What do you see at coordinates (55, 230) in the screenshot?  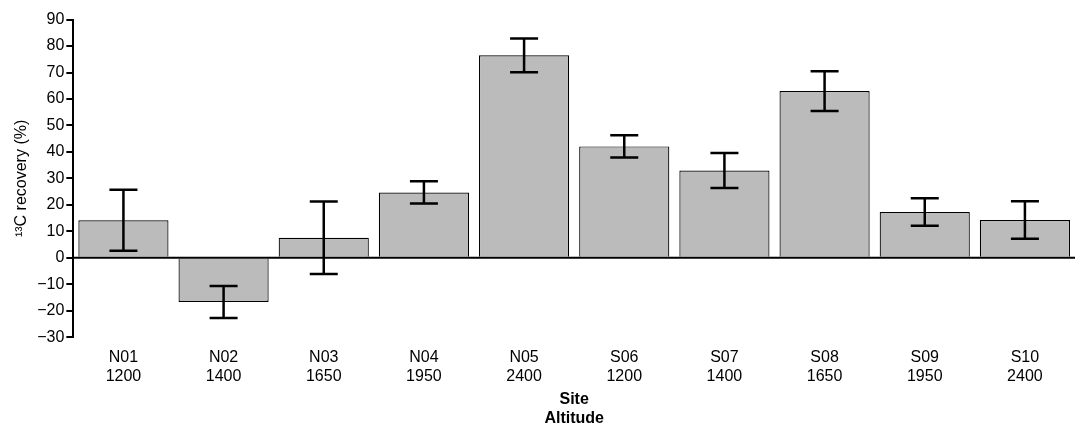 I see `y-tick-label: 10` at bounding box center [55, 230].